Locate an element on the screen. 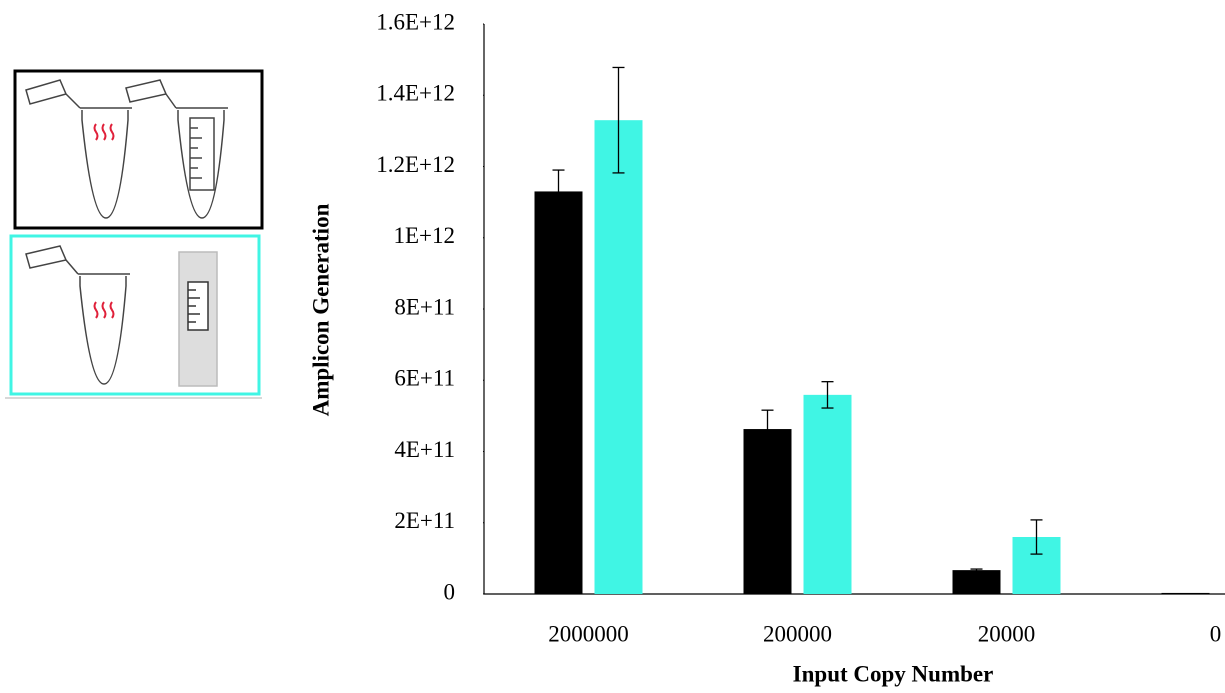  y-tick-label: 2E+11 is located at coordinates (424, 520).